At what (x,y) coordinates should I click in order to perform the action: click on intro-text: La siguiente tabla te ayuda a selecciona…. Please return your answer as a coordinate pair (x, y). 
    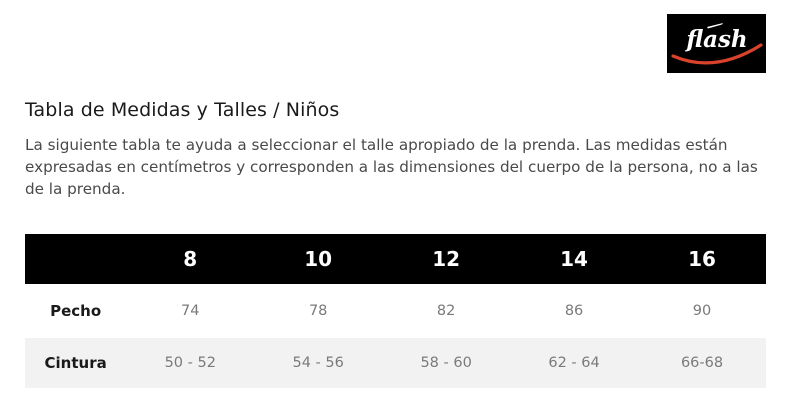
    Looking at the image, I should click on (391, 167).